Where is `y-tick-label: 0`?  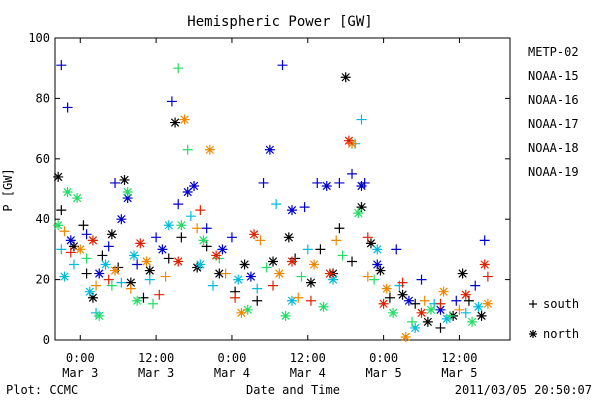
y-tick-label: 0 is located at coordinates (46, 340).